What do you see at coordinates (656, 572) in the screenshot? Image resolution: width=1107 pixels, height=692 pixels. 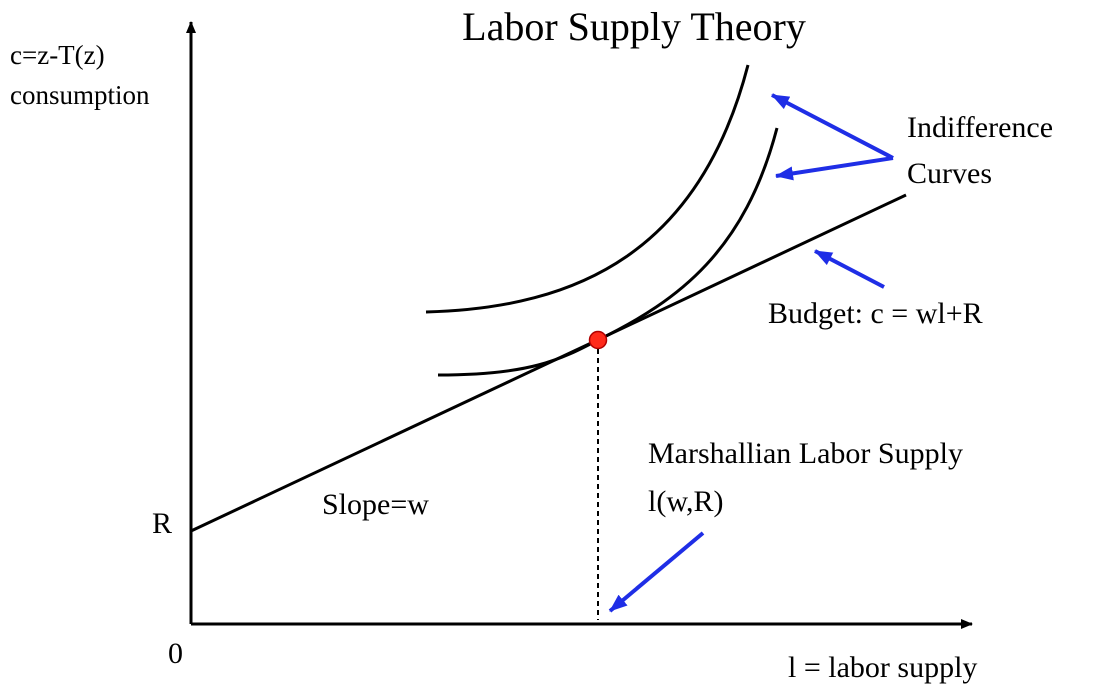 I see `marshallian-arrow` at bounding box center [656, 572].